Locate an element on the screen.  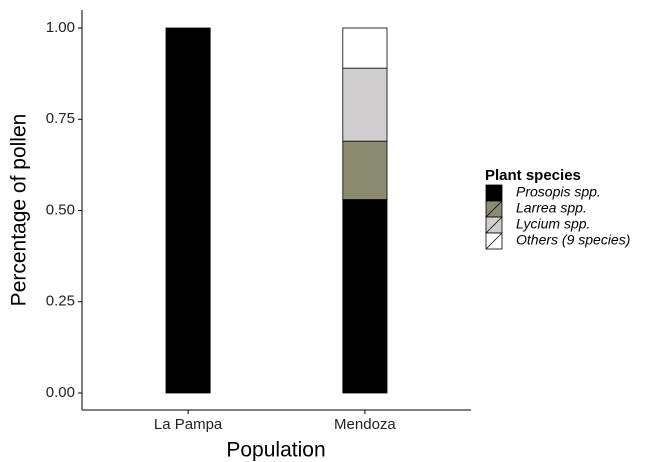
x-tick-label: La Pampa is located at coordinates (188, 424).